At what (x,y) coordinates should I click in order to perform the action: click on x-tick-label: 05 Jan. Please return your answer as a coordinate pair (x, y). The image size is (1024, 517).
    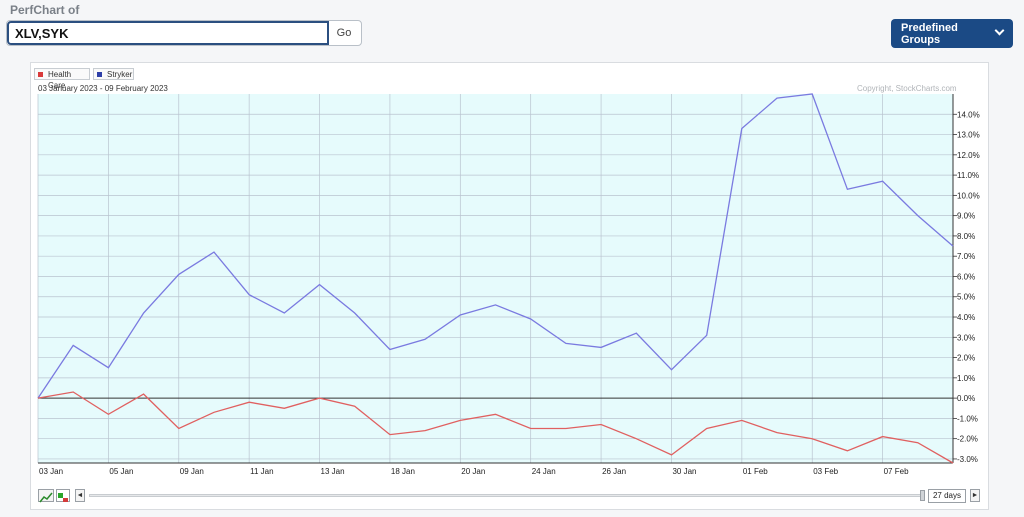
    Looking at the image, I should click on (121, 471).